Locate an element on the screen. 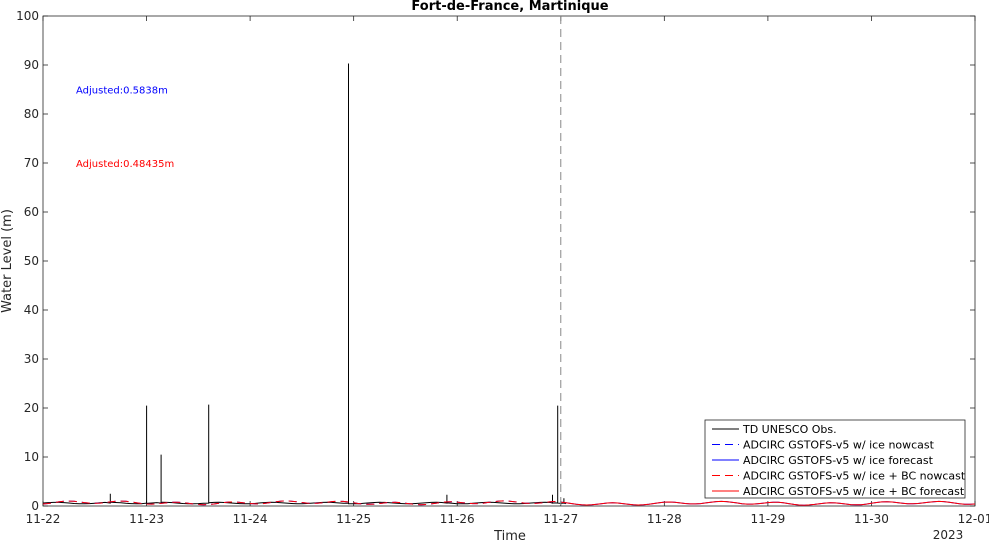  x-tick-label: 11-24 is located at coordinates (250, 519).